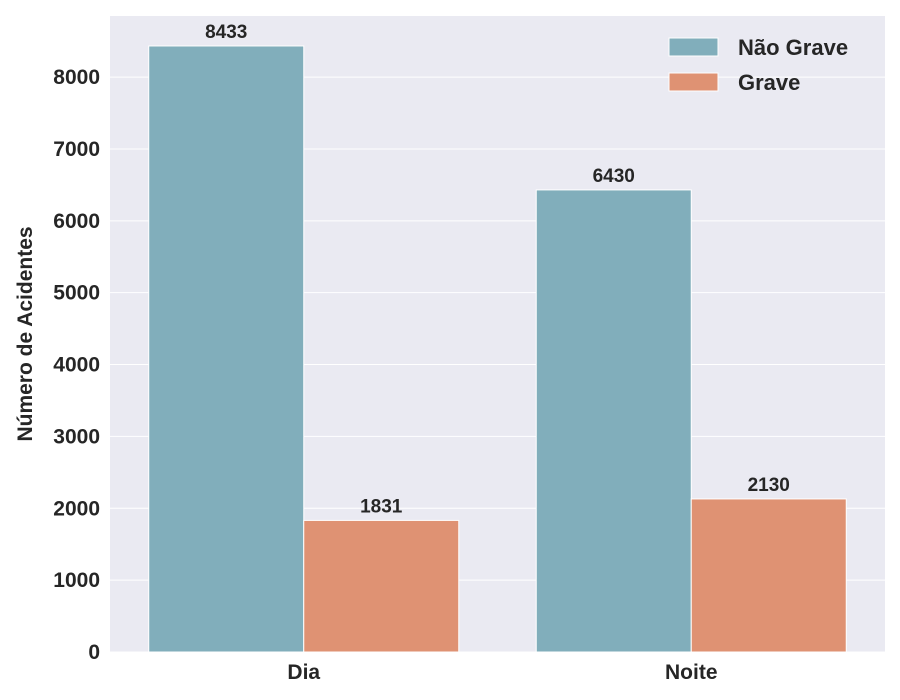 The height and width of the screenshot is (700, 900). What do you see at coordinates (769, 485) in the screenshot?
I see `bar-value-label: 2130` at bounding box center [769, 485].